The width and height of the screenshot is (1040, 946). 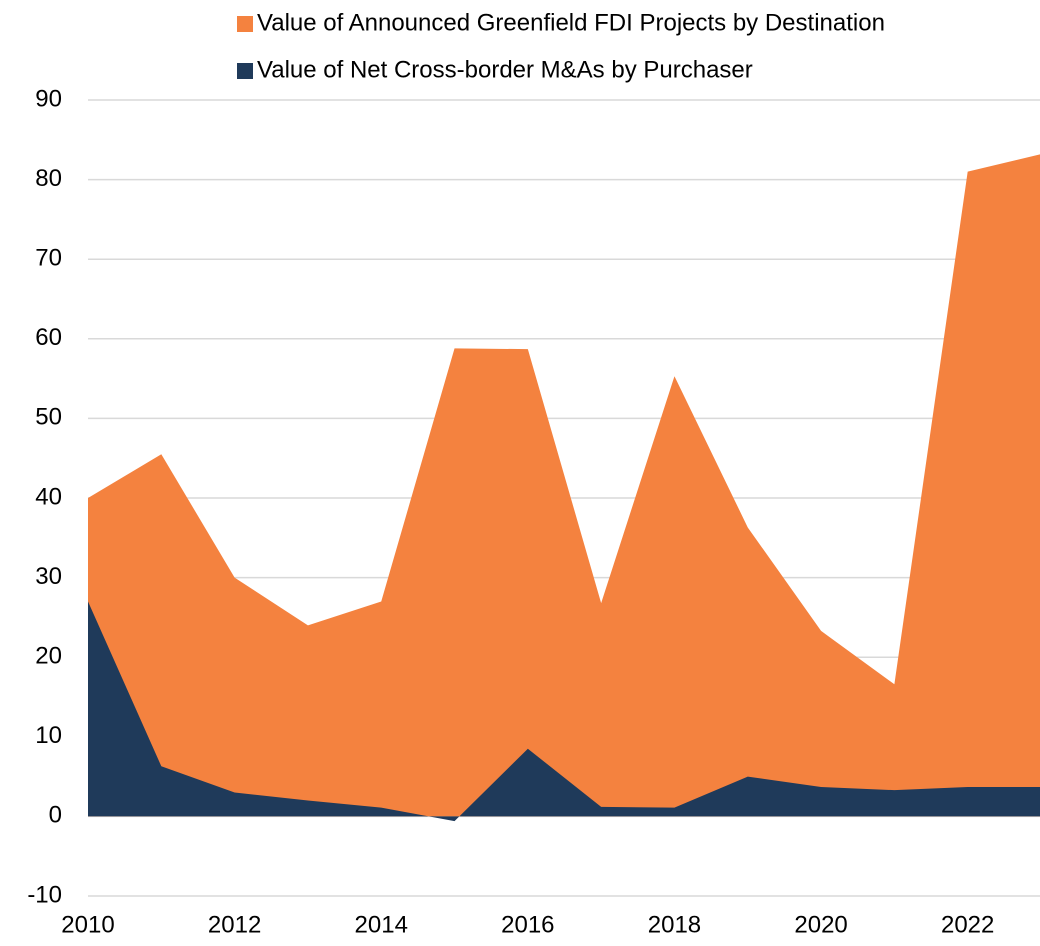 What do you see at coordinates (48, 178) in the screenshot?
I see `y-tick-label: 80` at bounding box center [48, 178].